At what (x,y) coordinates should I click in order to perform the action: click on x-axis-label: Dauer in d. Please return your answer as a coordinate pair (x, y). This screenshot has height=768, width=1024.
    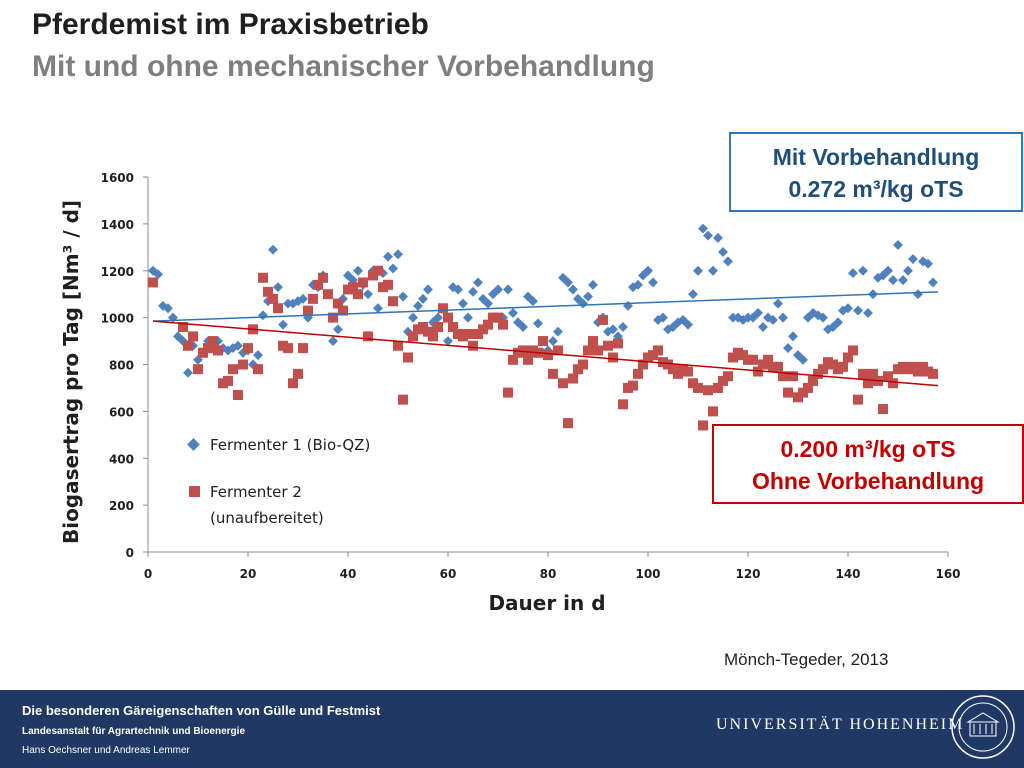
    Looking at the image, I should click on (546, 603).